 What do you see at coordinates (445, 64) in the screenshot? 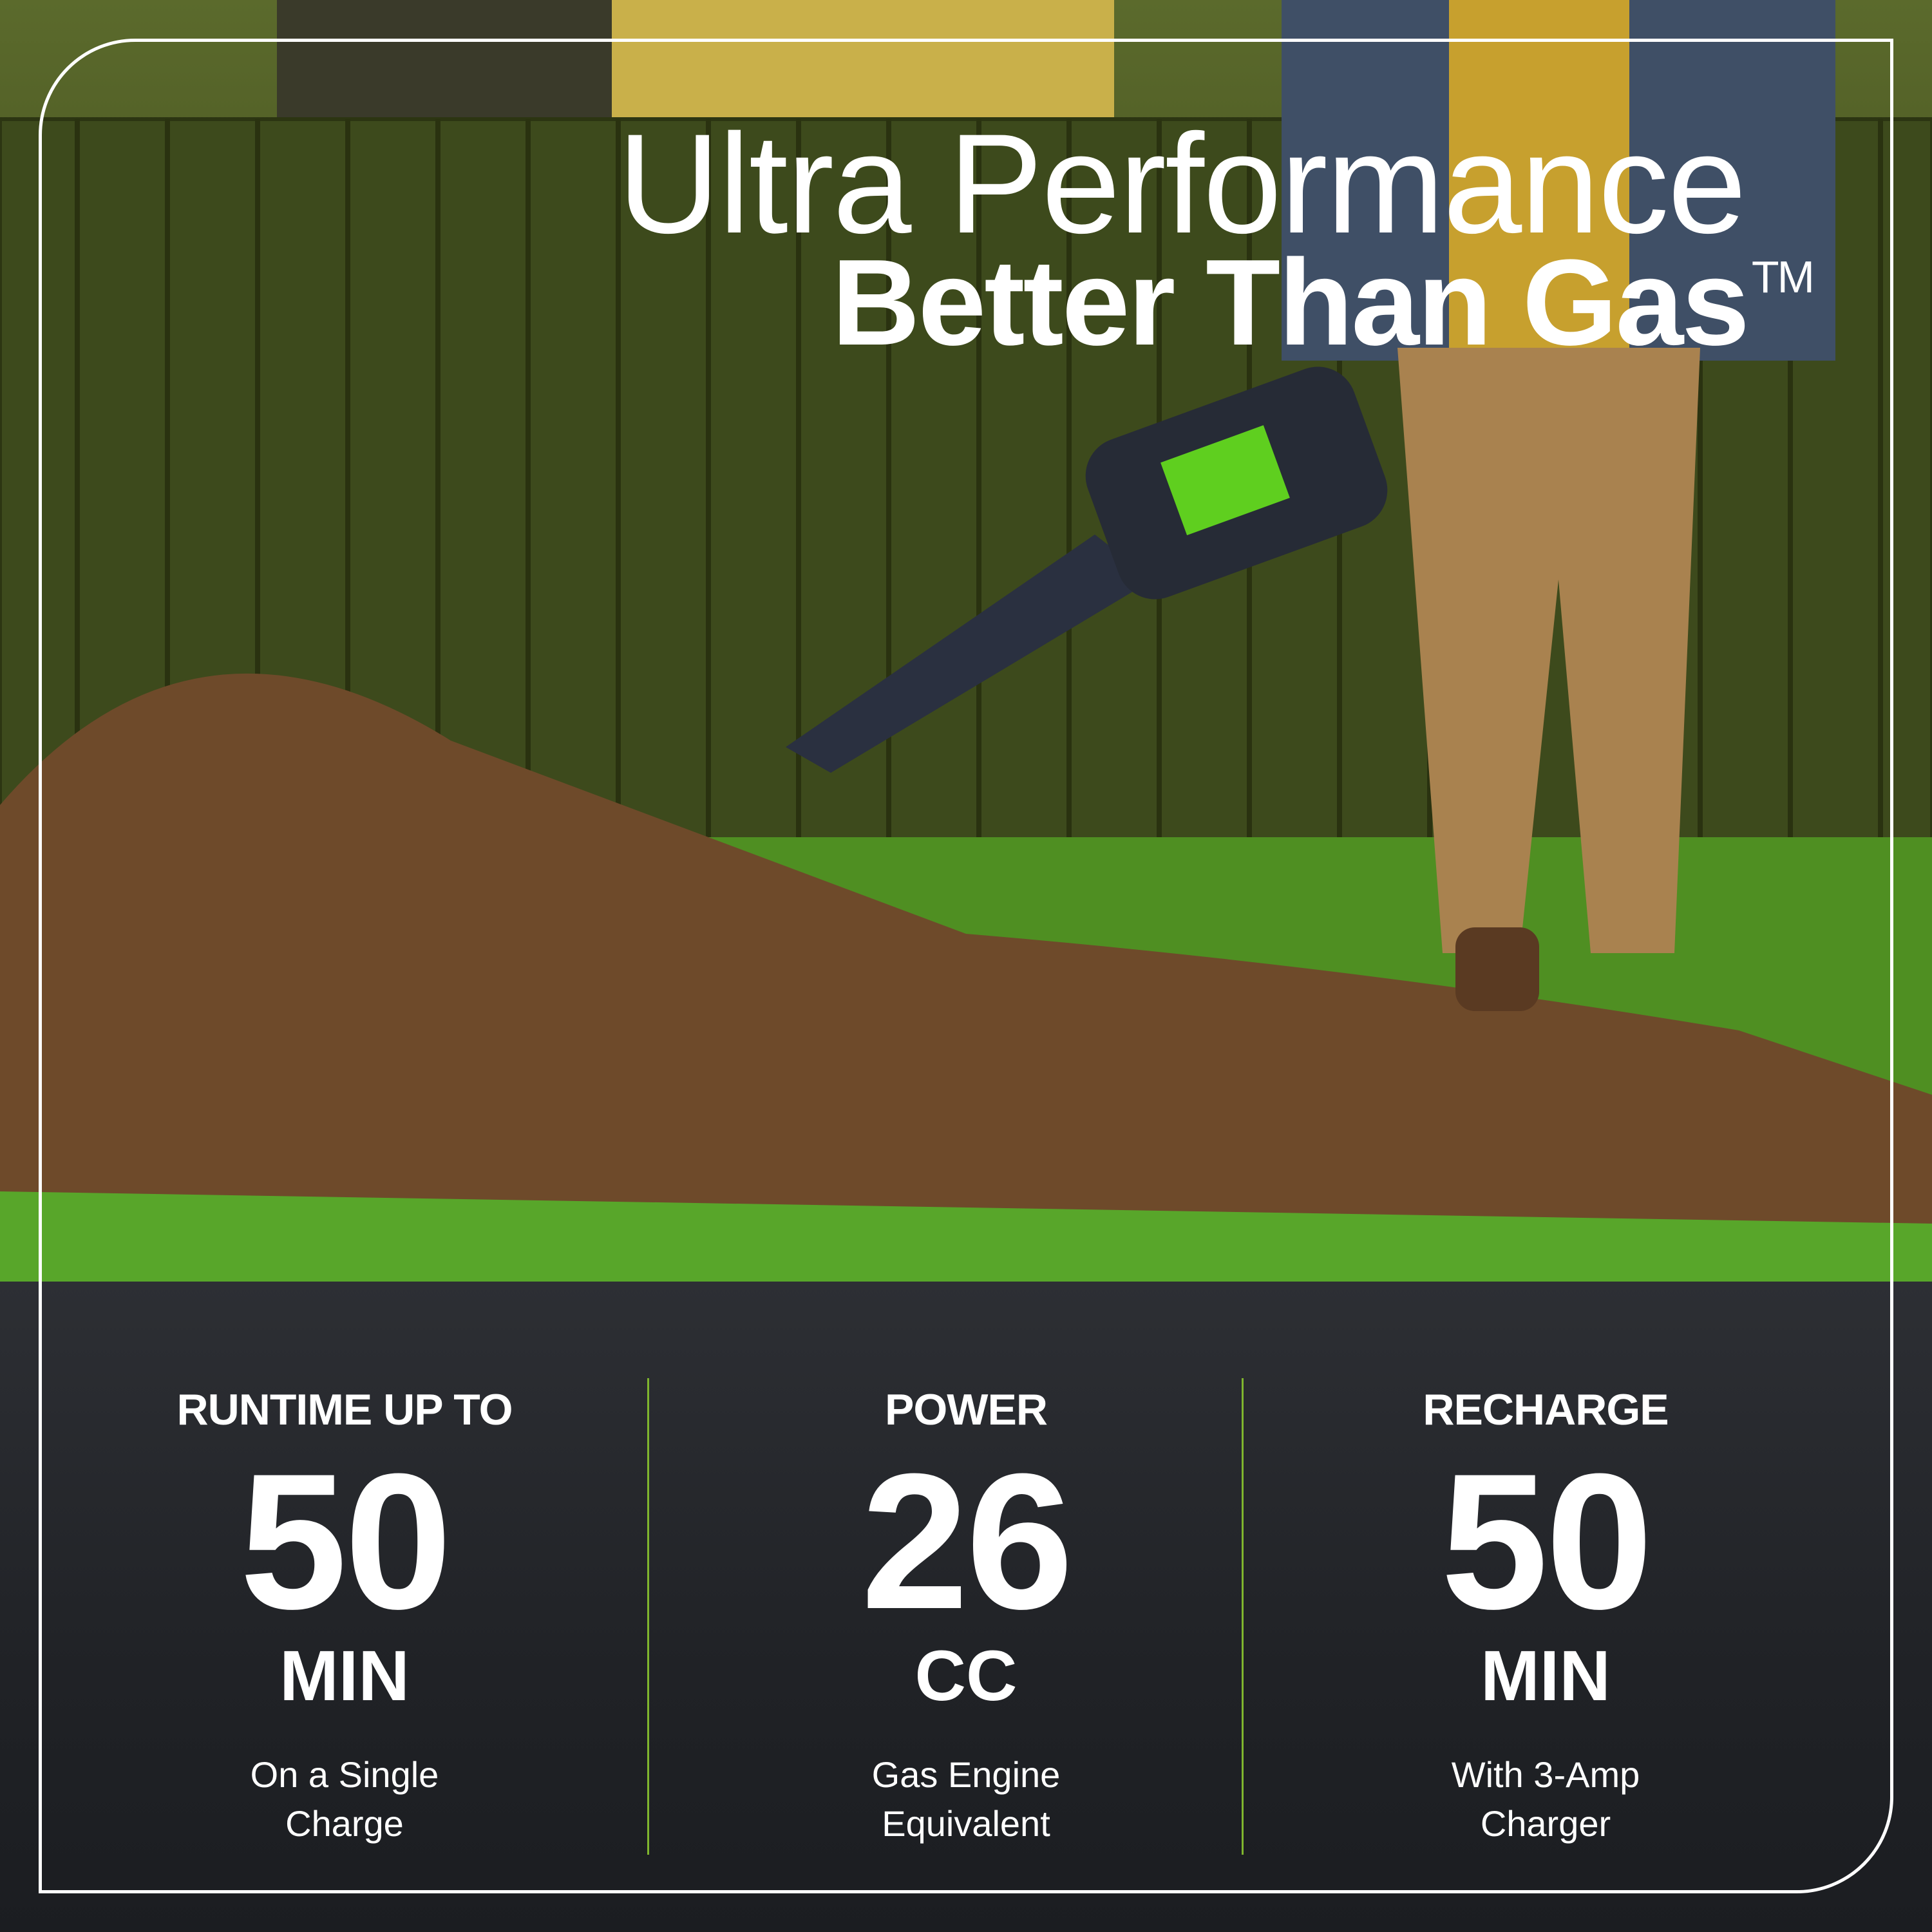
I see `tree-trunk` at bounding box center [445, 64].